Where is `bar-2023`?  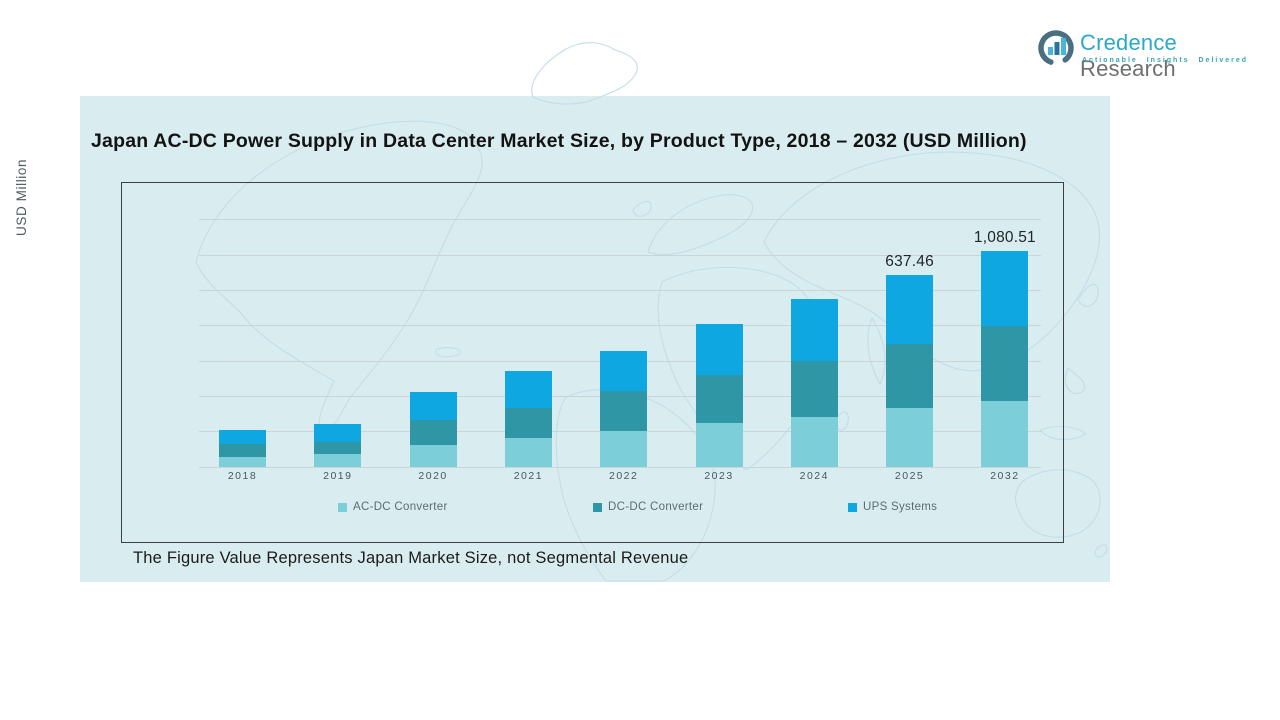 bar-2023 is located at coordinates (719, 395).